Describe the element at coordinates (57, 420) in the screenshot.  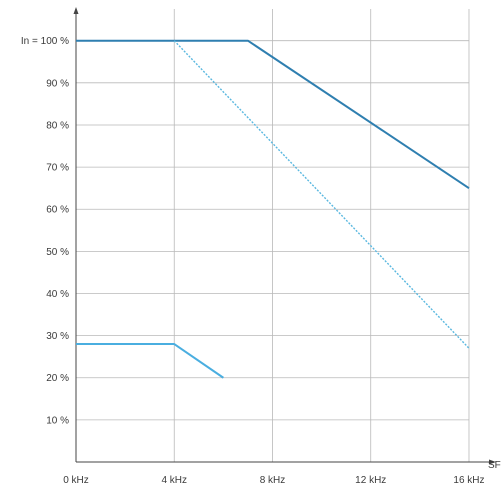
I see `y-tick-label-0: 10 %` at that location.